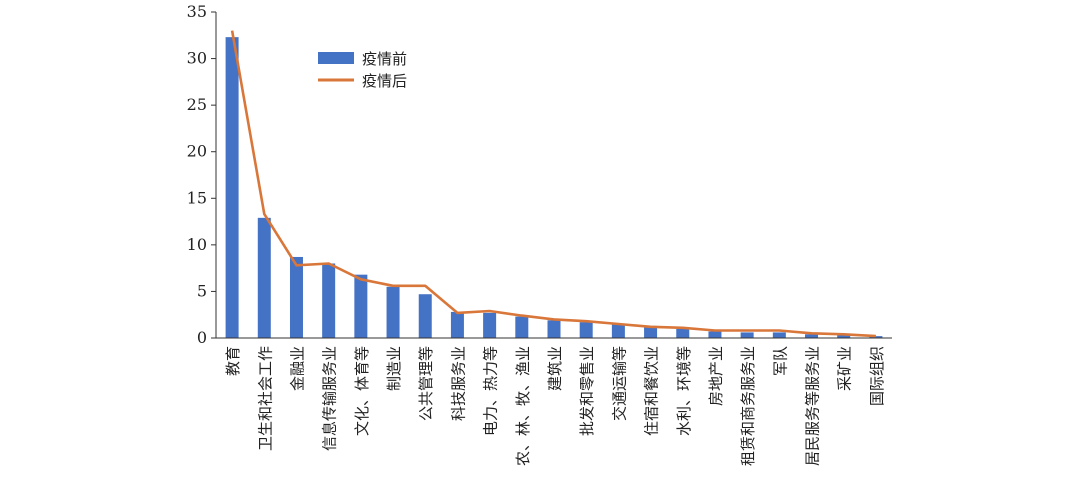 This screenshot has height=500, width=1080. Describe the element at coordinates (202, 174) in the screenshot. I see `y-axis: 0 5 10 15 20 25 30 35` at that location.